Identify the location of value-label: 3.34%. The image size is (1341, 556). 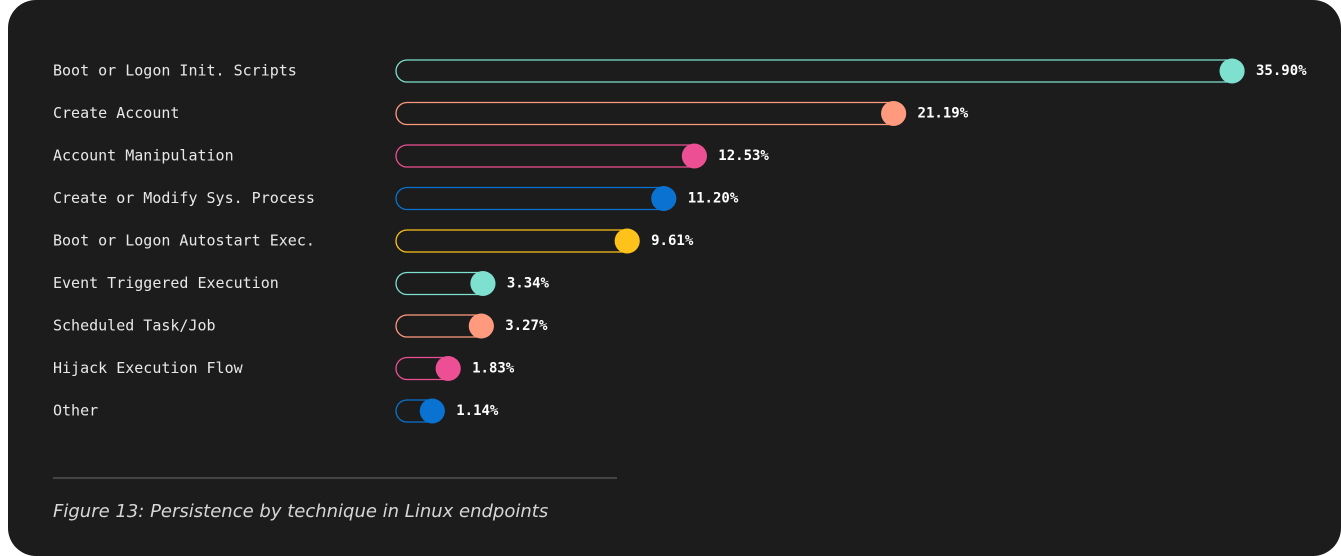
(528, 284).